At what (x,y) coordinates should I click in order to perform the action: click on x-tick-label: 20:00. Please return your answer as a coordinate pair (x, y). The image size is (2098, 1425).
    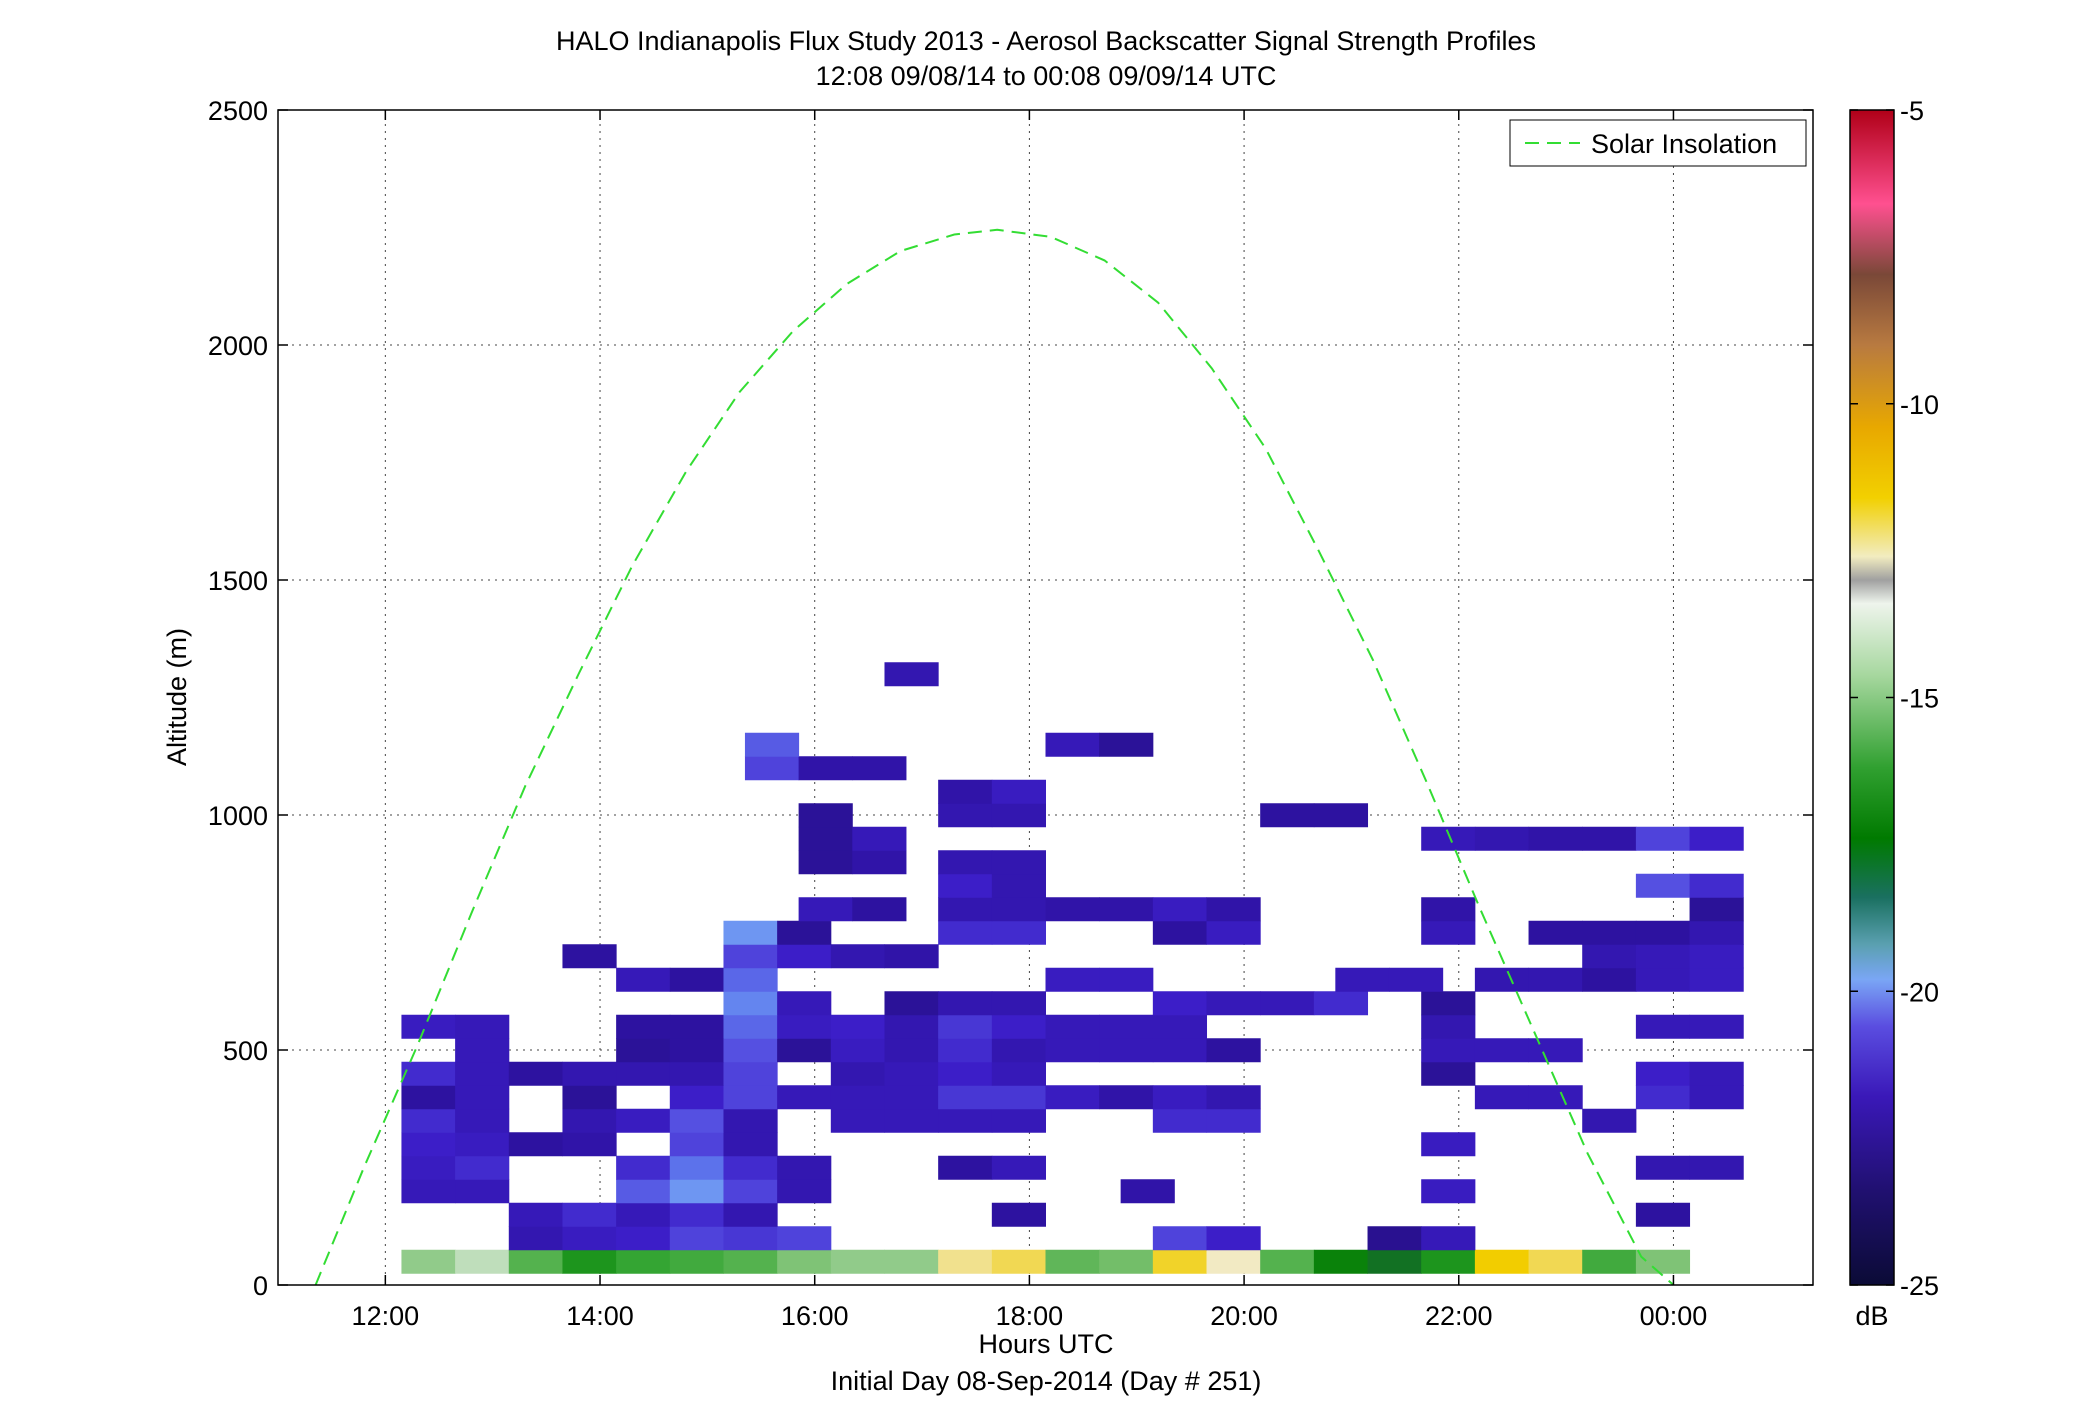
    Looking at the image, I should click on (1244, 1316).